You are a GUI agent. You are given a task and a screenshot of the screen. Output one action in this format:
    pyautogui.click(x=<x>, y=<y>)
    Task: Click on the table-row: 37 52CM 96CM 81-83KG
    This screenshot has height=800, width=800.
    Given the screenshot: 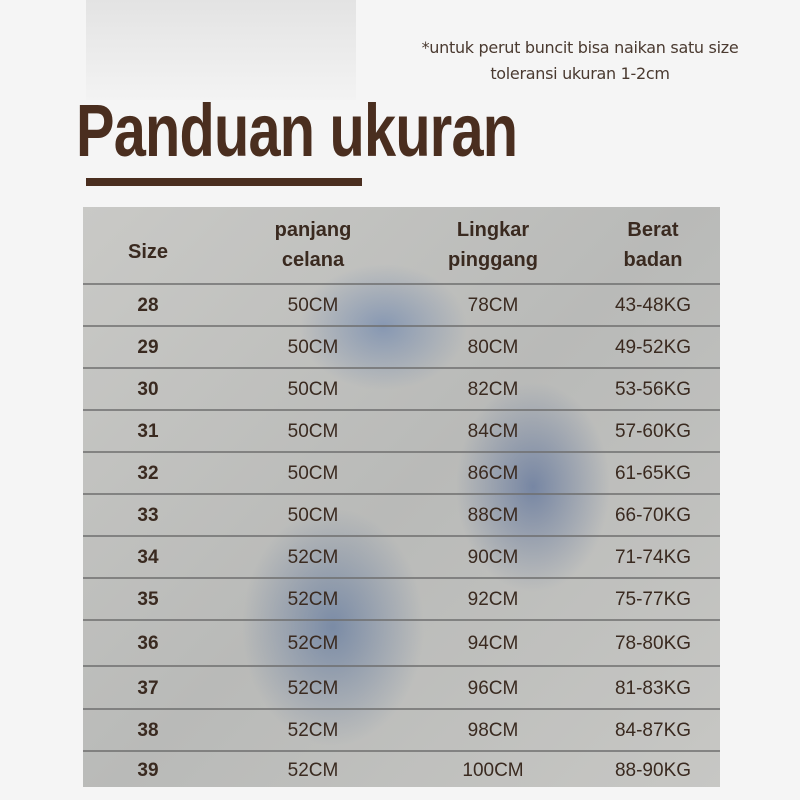 What is the action you would take?
    pyautogui.click(x=401, y=687)
    